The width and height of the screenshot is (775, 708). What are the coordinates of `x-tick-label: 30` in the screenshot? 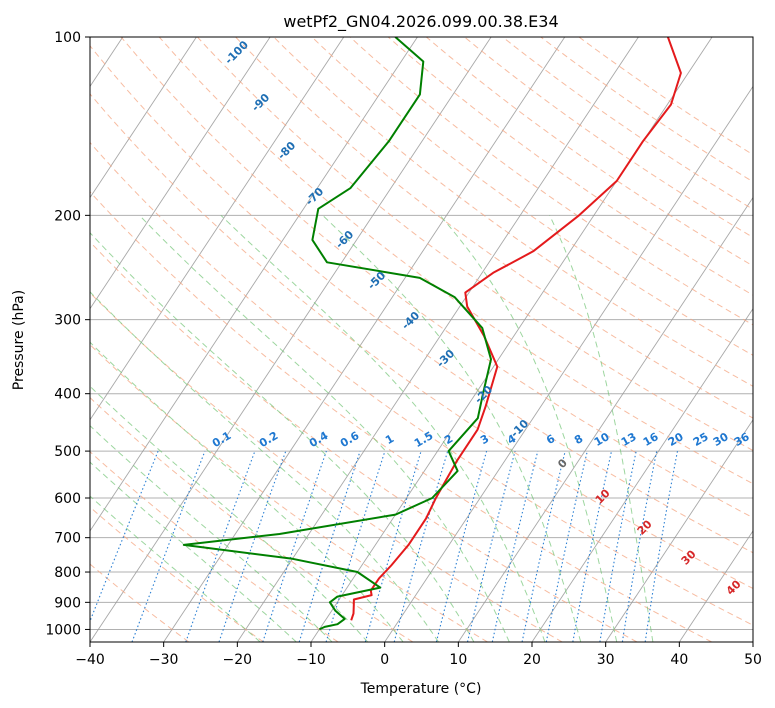 It's located at (606, 660).